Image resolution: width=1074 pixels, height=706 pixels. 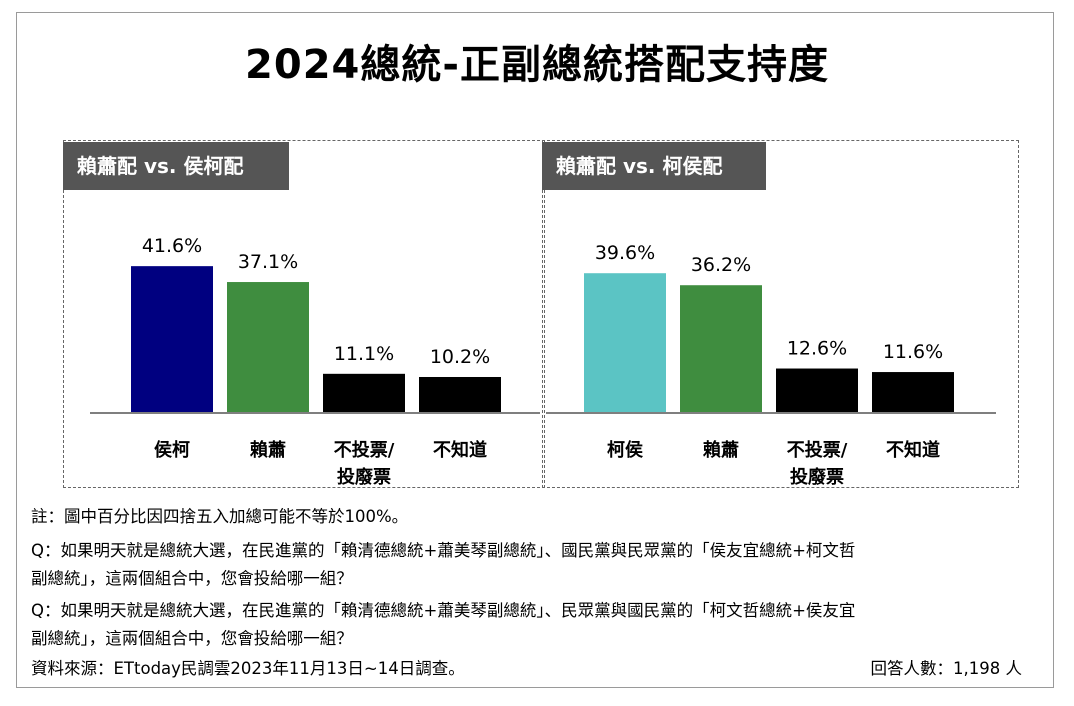 What do you see at coordinates (913, 450) in the screenshot?
I see `category-label-2-4: 不知道` at bounding box center [913, 450].